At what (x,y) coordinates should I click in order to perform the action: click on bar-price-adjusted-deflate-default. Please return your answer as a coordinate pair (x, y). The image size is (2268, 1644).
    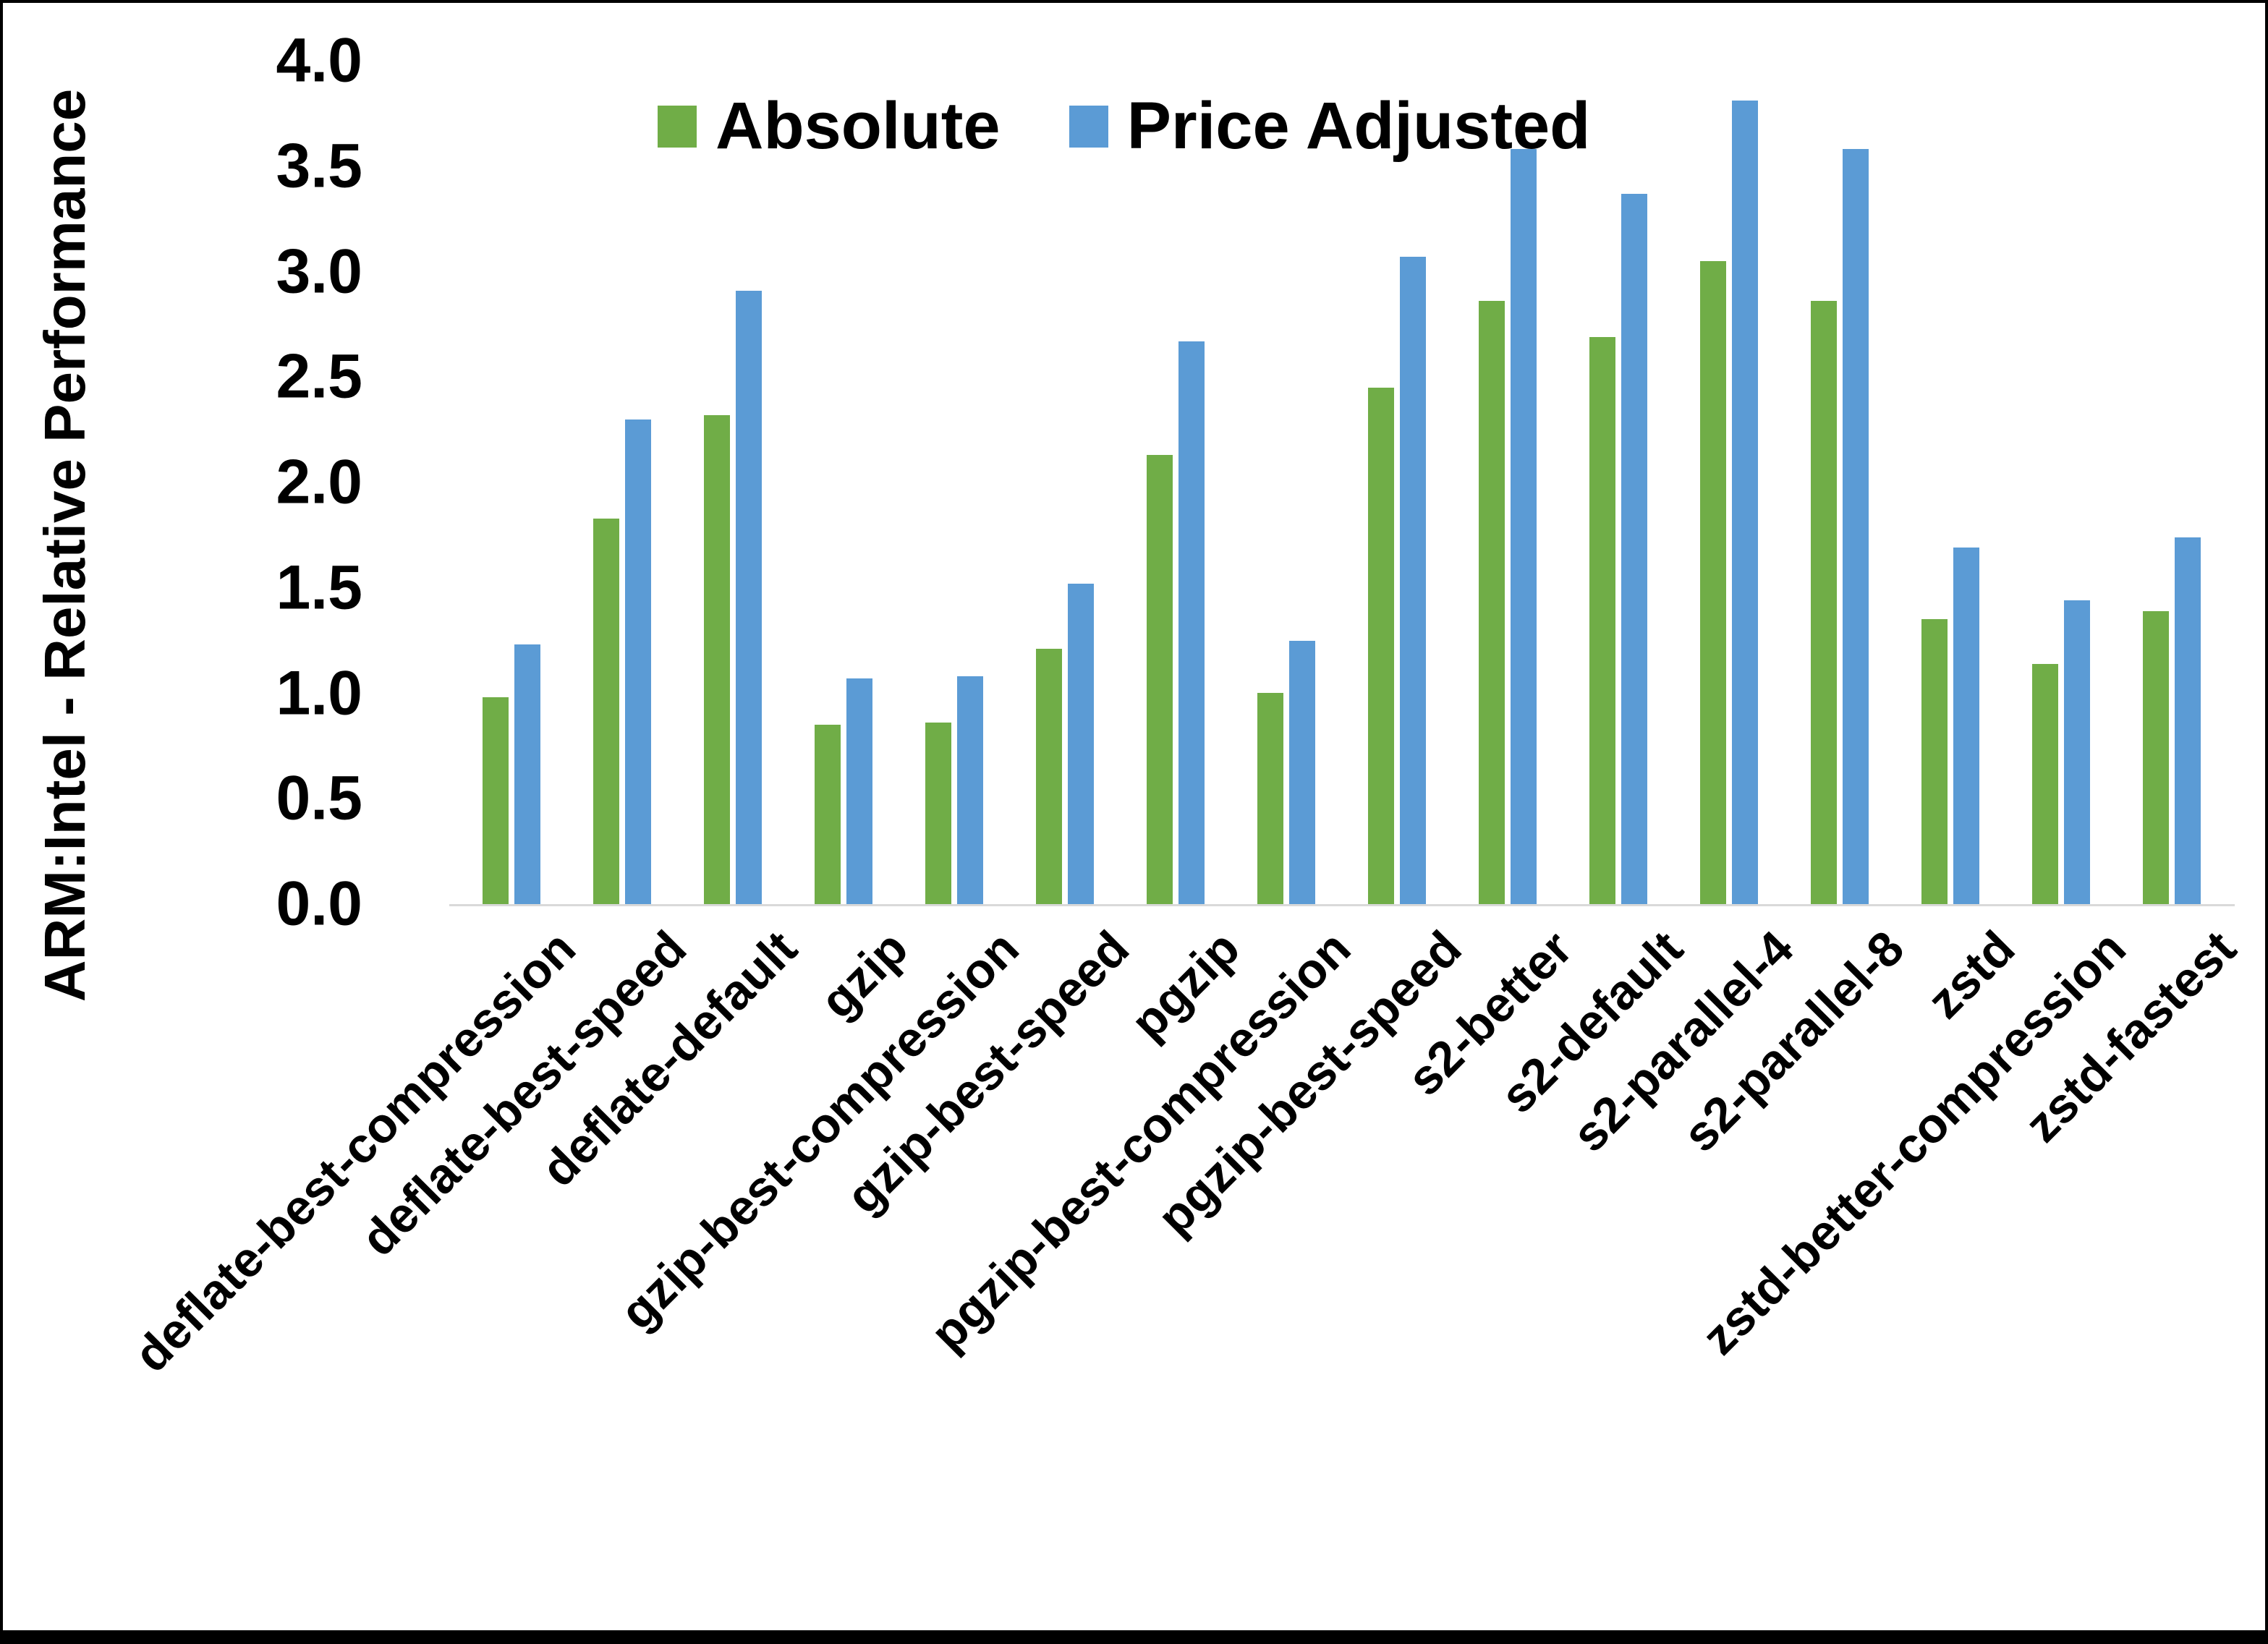
    Looking at the image, I should click on (749, 597).